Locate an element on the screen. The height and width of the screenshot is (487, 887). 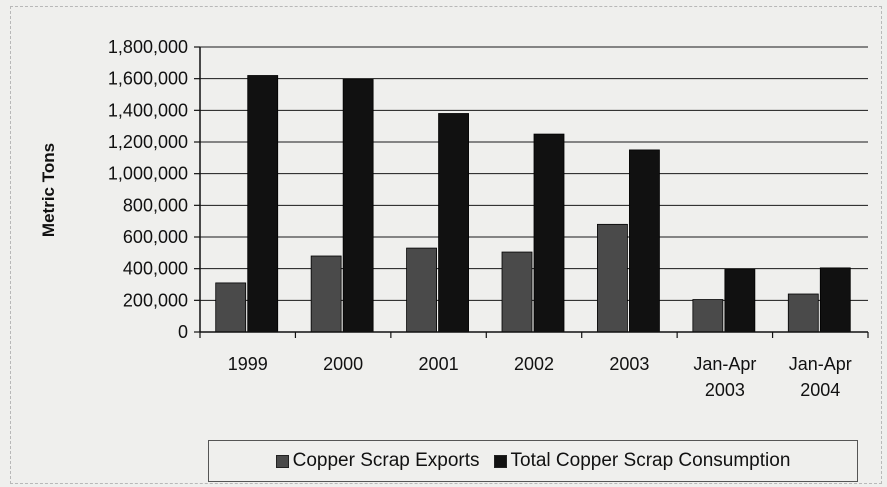
y-tick-label: 1,800,000 is located at coordinates (148, 47).